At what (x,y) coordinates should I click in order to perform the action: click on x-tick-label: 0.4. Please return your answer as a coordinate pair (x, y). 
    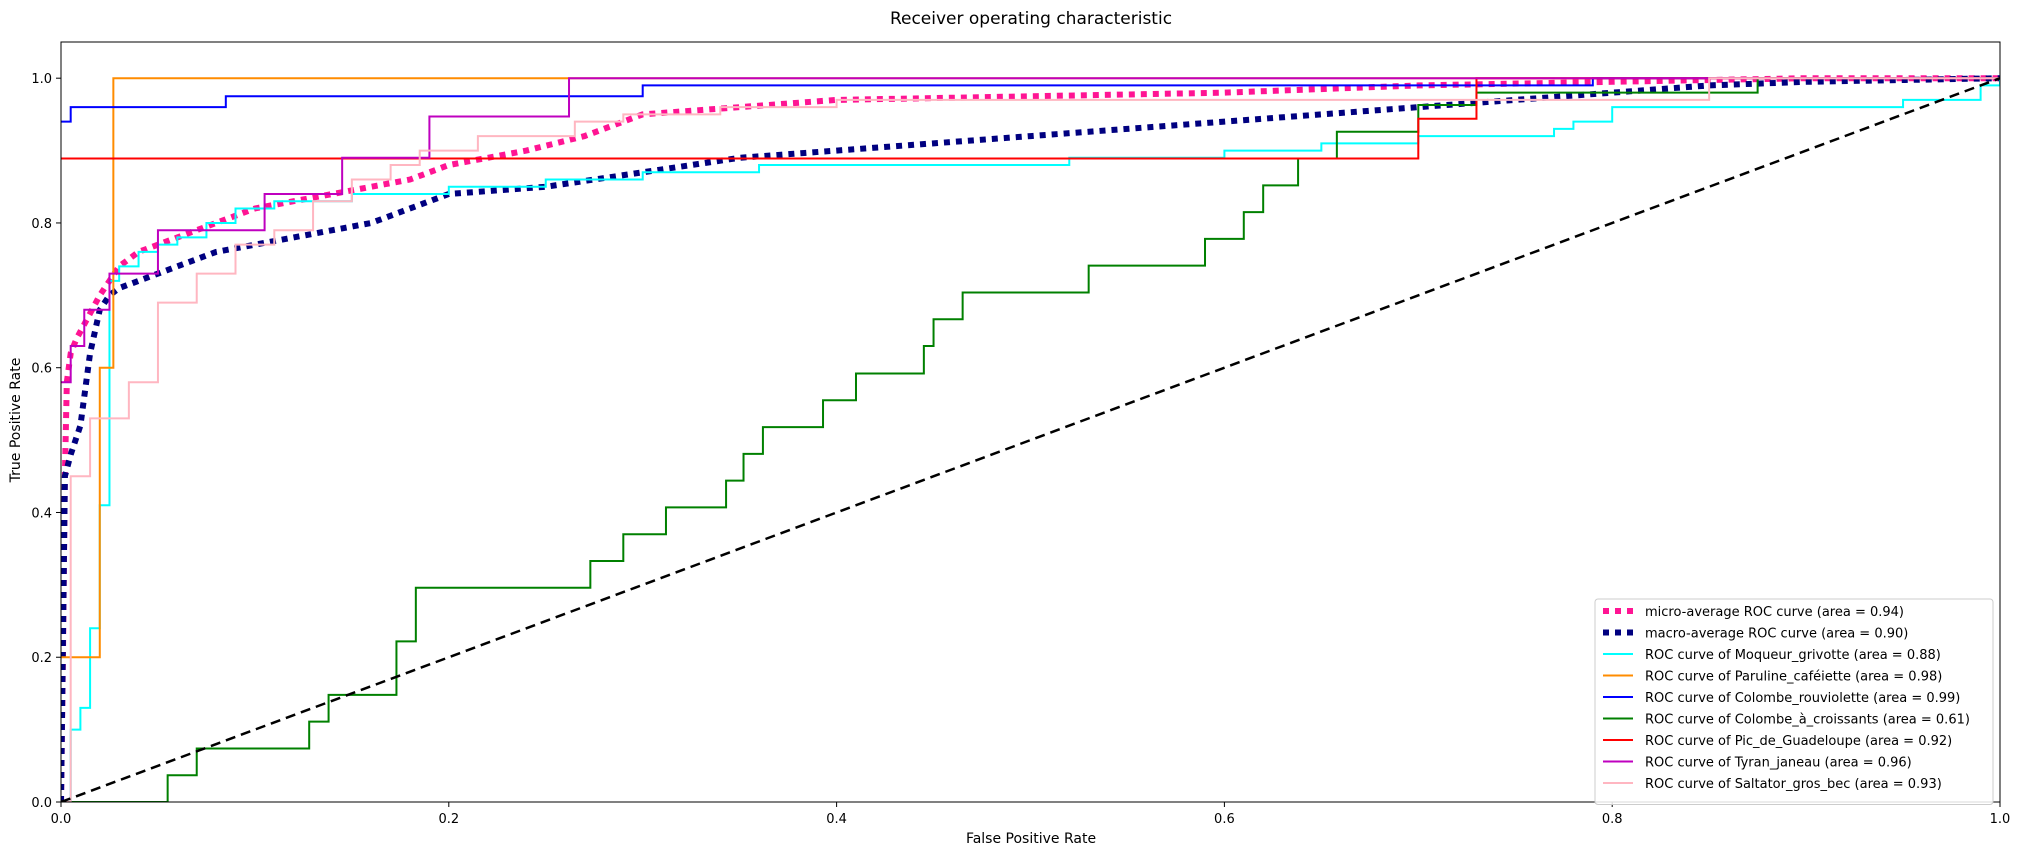
    Looking at the image, I should click on (836, 819).